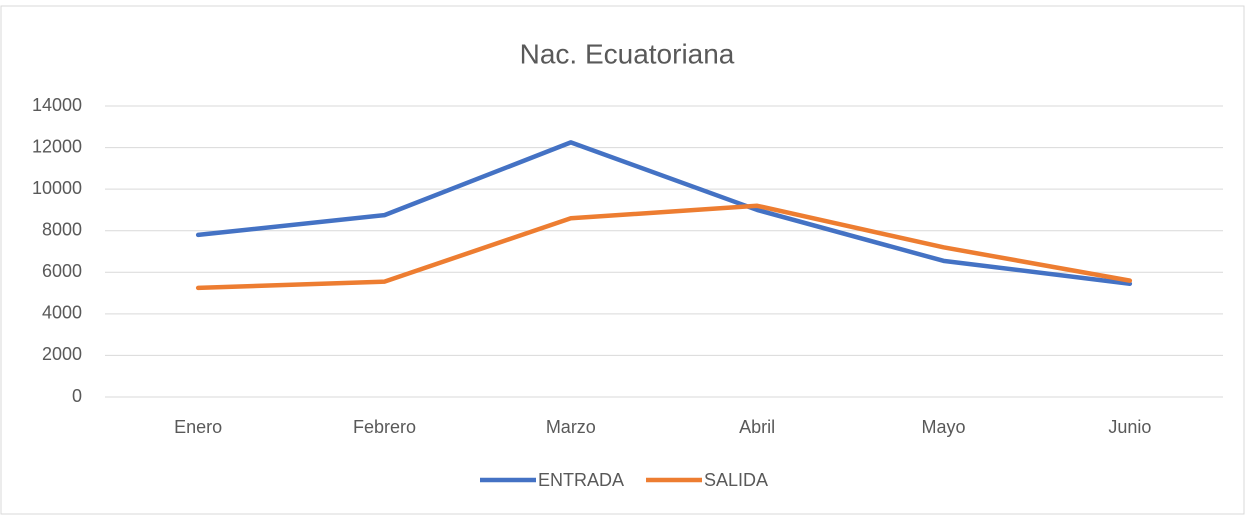 The height and width of the screenshot is (516, 1246). I want to click on x-tick-label: Marzo, so click(571, 427).